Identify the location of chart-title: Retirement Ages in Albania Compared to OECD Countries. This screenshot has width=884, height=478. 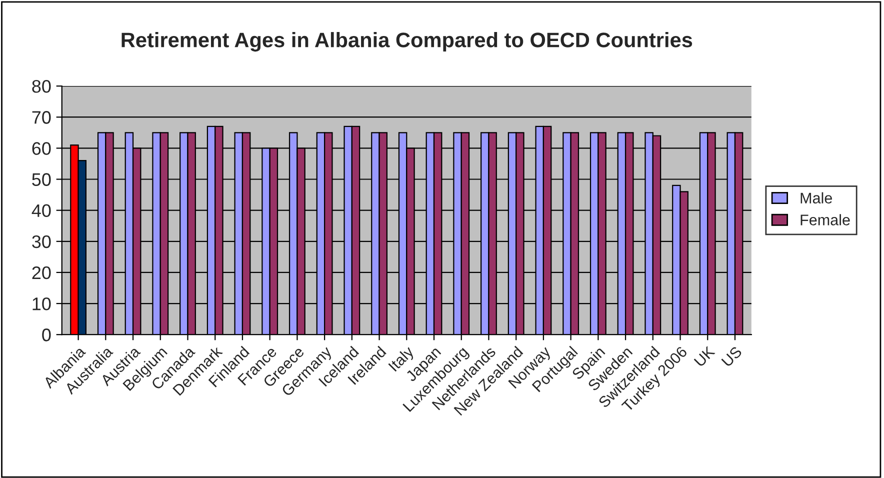
(407, 42).